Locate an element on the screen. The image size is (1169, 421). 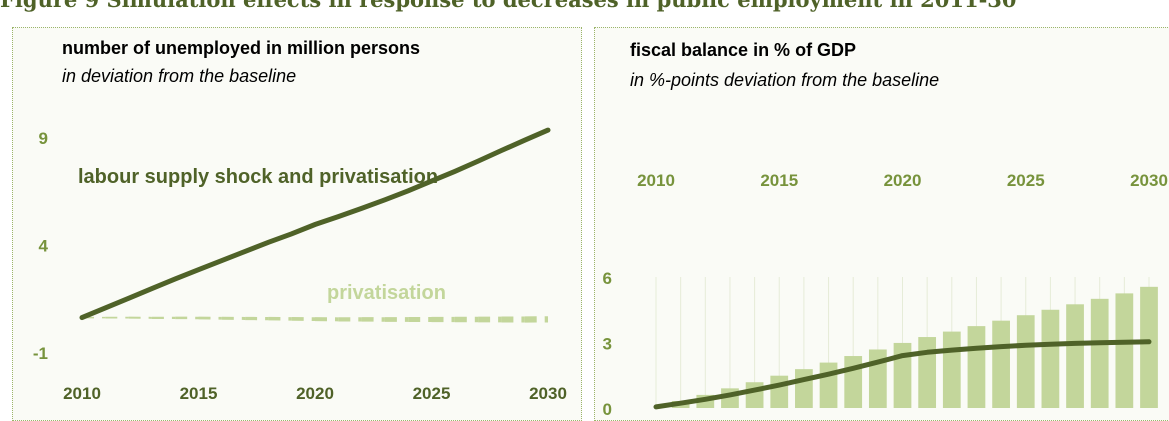
y-tick-label: 3 is located at coordinates (607, 344).